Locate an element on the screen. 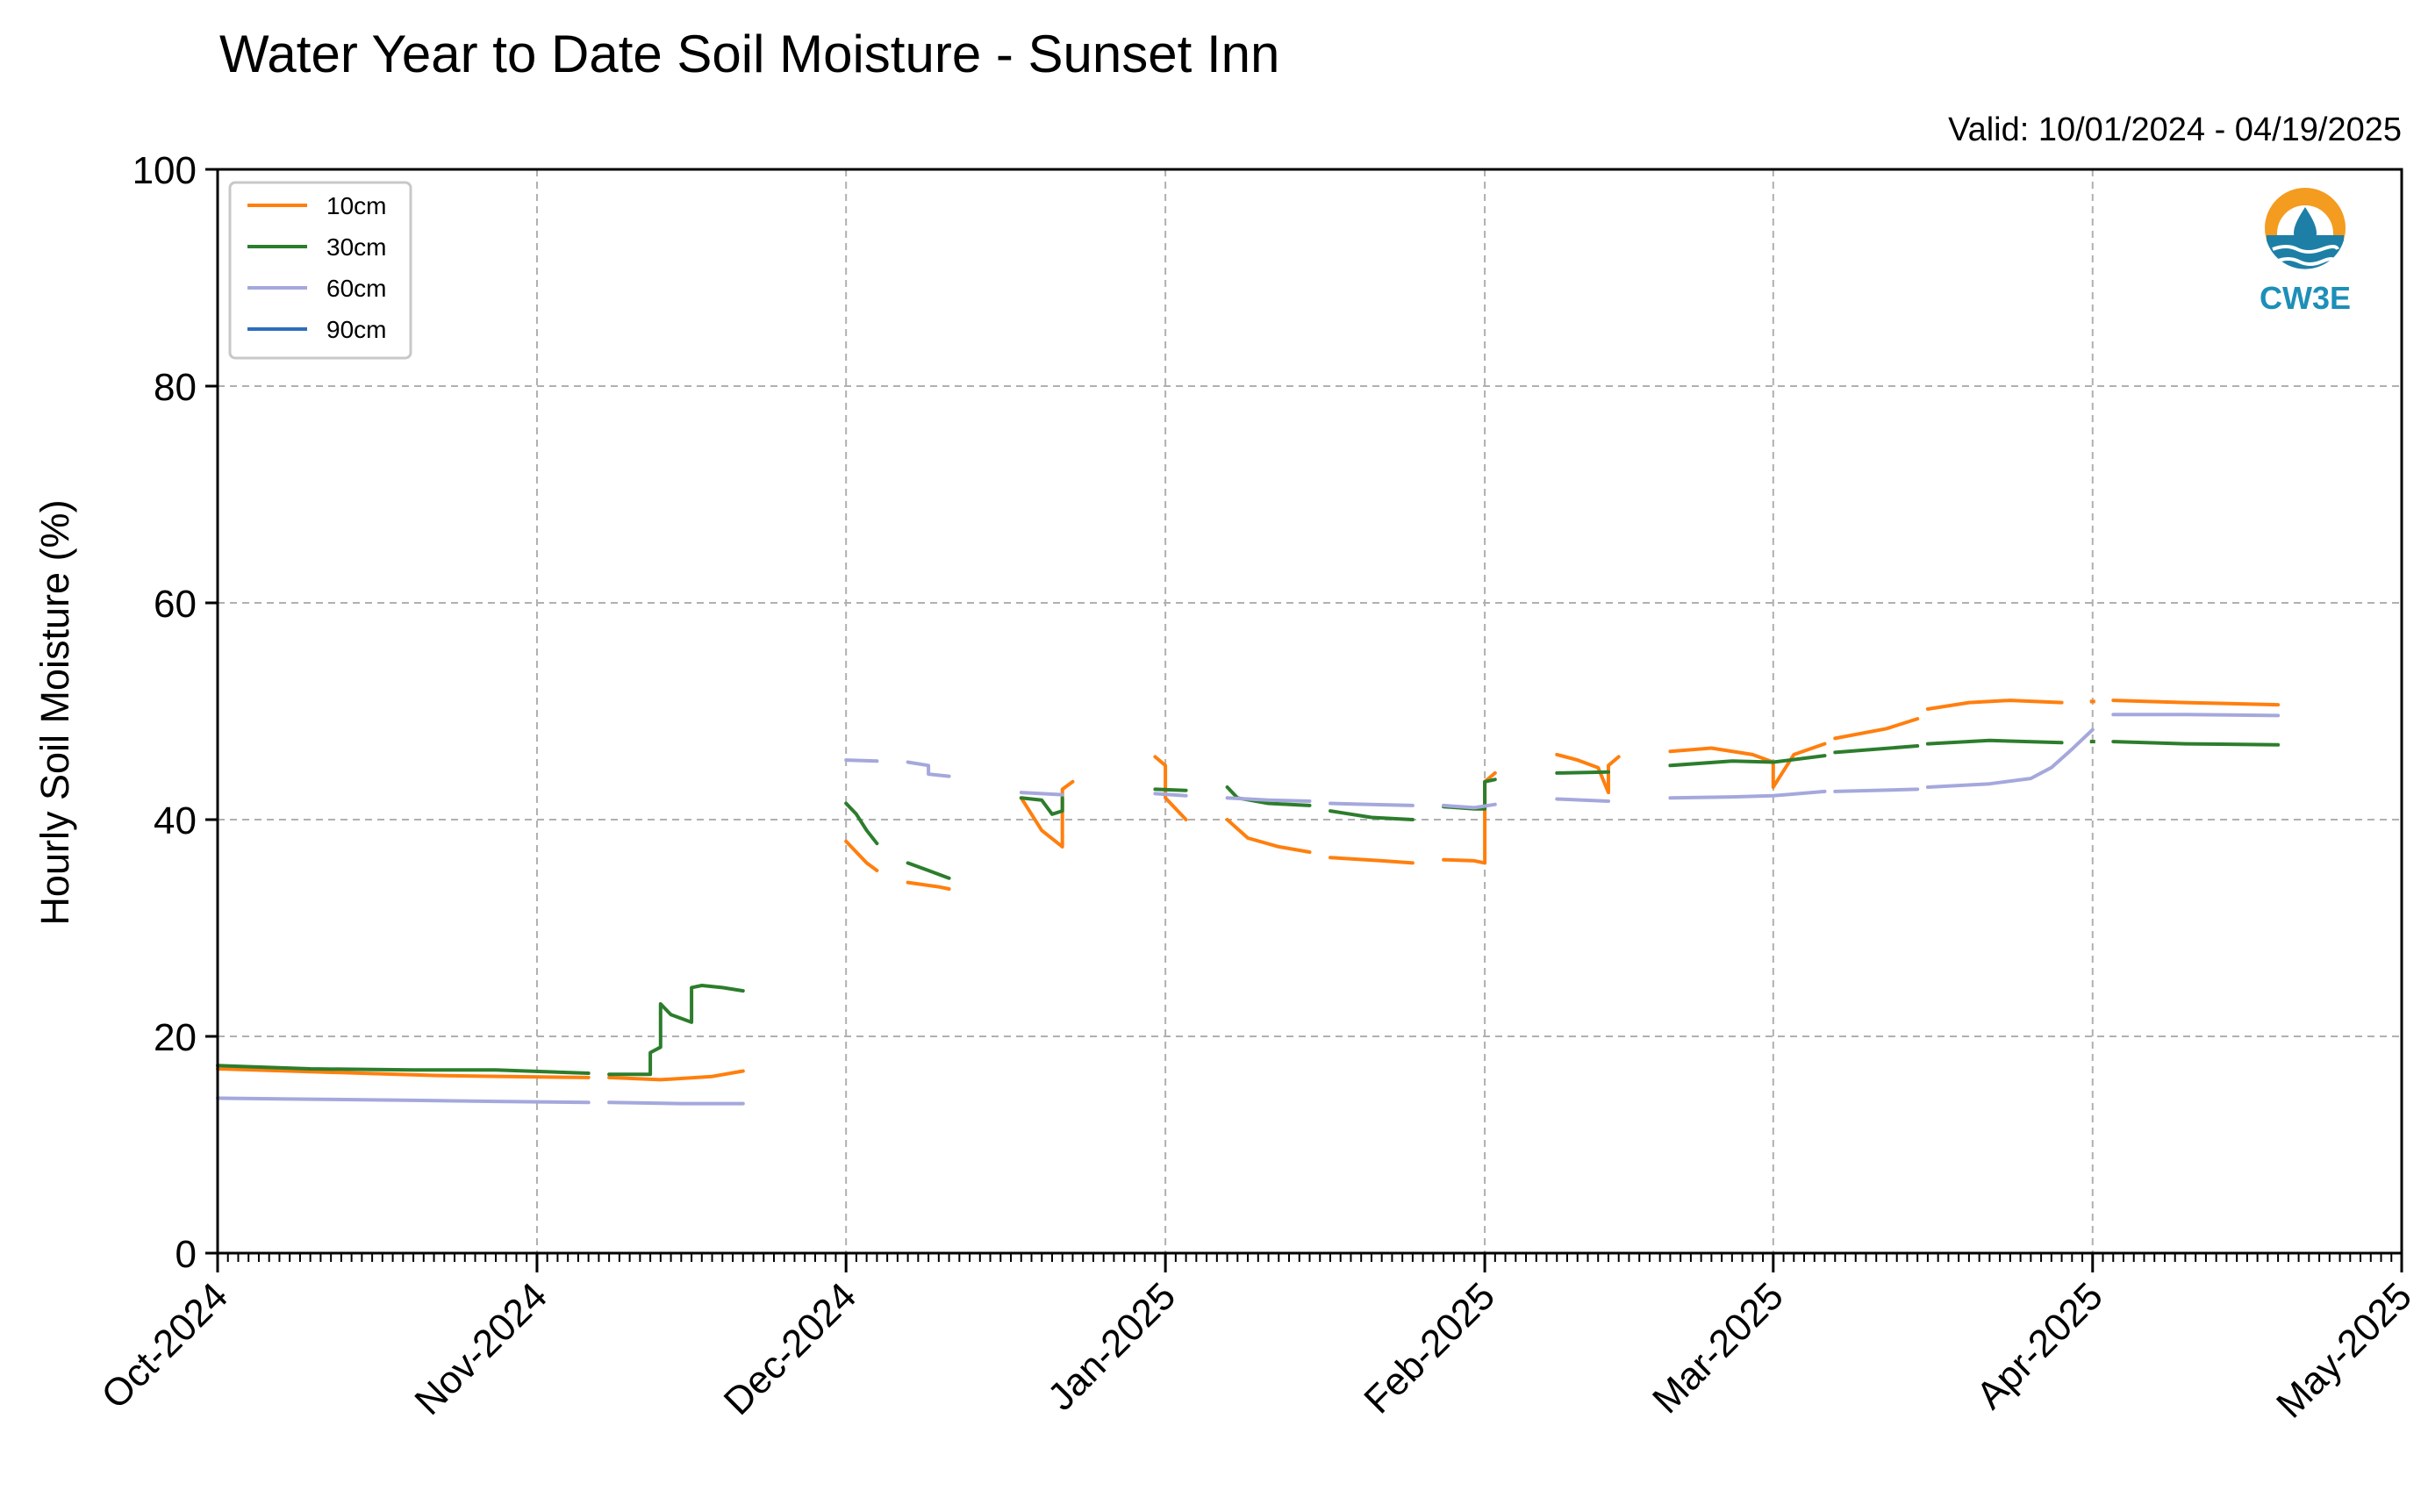  legend-label-30cm: 30cm is located at coordinates (356, 247).